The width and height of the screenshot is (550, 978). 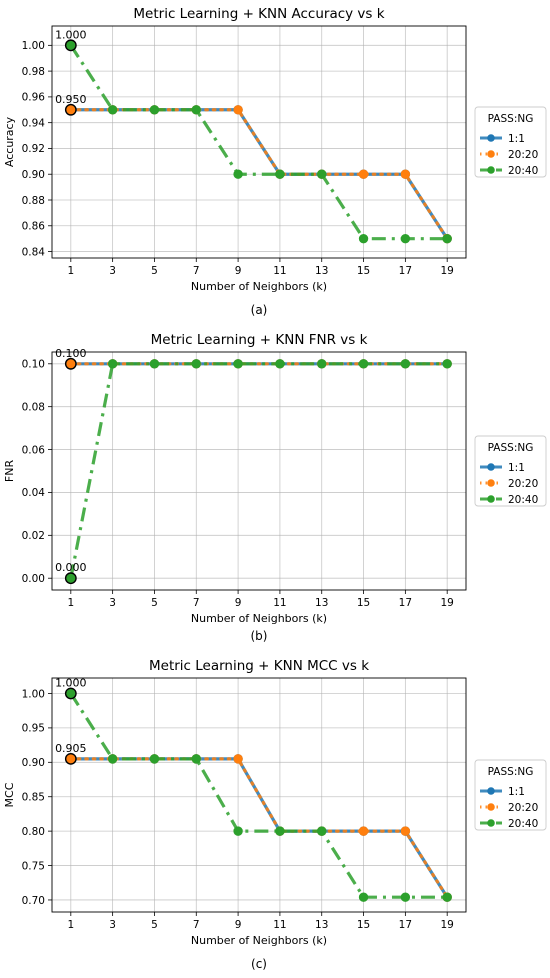 I want to click on data-label: 0.000, so click(x=71, y=567).